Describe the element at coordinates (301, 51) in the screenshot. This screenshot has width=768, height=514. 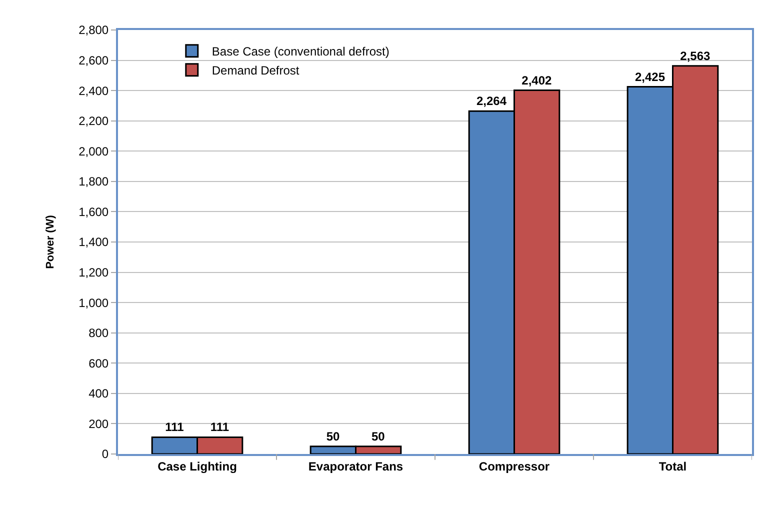
I see `legend-label: Base Case (conventional defrost)` at that location.